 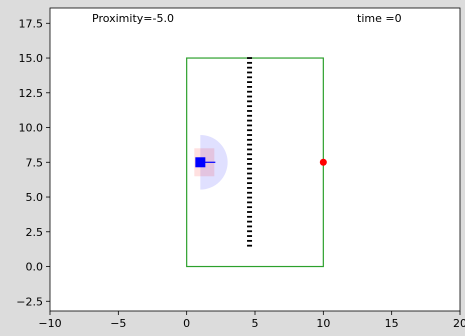 I want to click on x-tick-label: 10, so click(x=323, y=323).